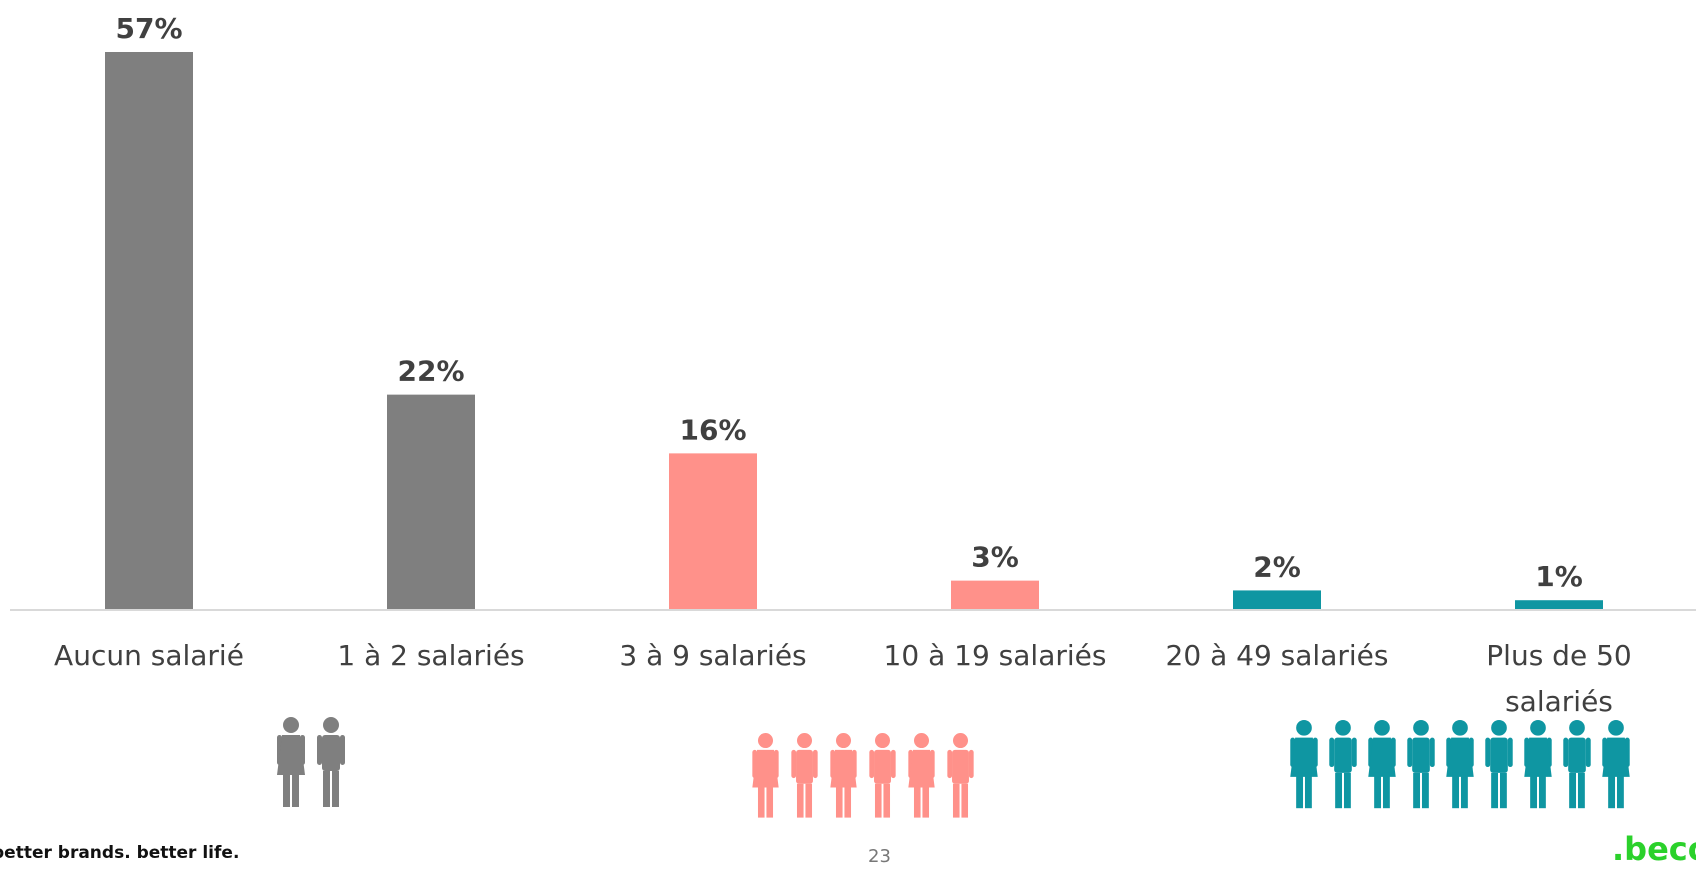 This screenshot has width=1696, height=873. I want to click on bar-1-a-2-salaries, so click(431, 502).